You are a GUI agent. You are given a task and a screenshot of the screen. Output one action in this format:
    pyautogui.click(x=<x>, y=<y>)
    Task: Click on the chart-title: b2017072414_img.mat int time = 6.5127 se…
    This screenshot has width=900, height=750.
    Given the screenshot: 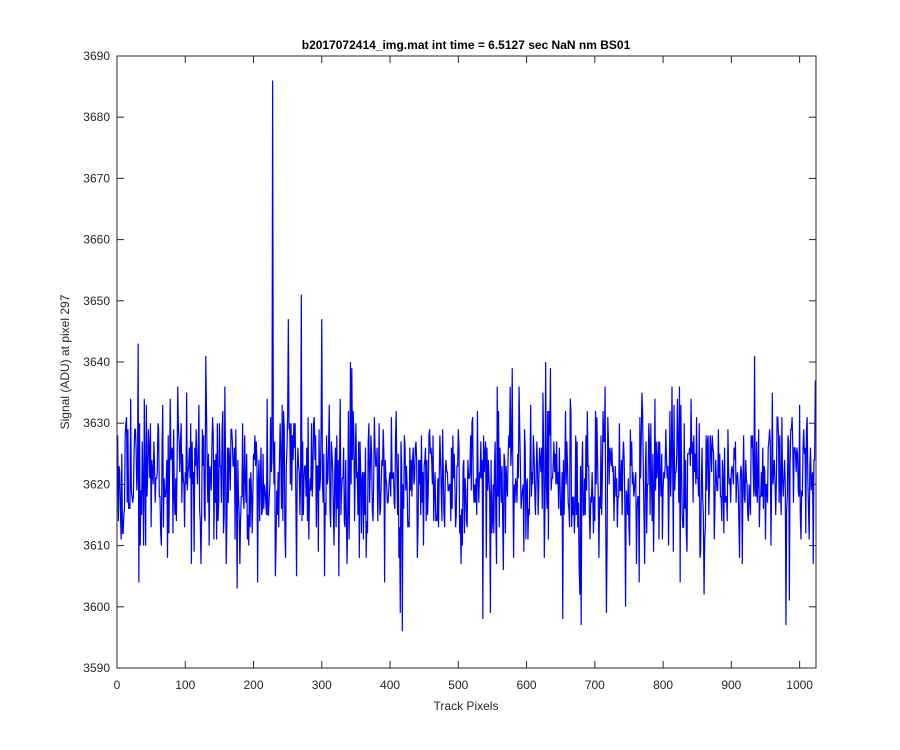 What is the action you would take?
    pyautogui.click(x=466, y=45)
    